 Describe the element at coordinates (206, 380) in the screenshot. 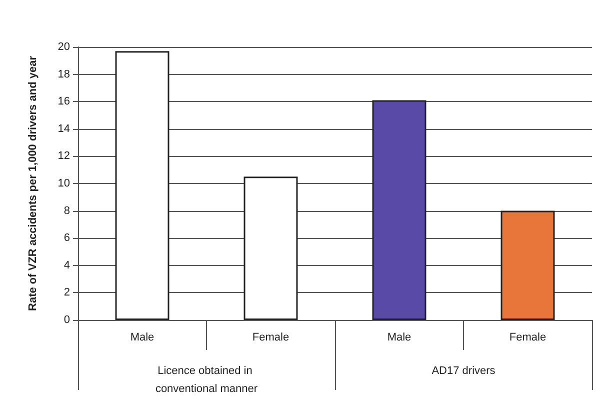

I see `text: Licence obtained in conventional manner` at that location.